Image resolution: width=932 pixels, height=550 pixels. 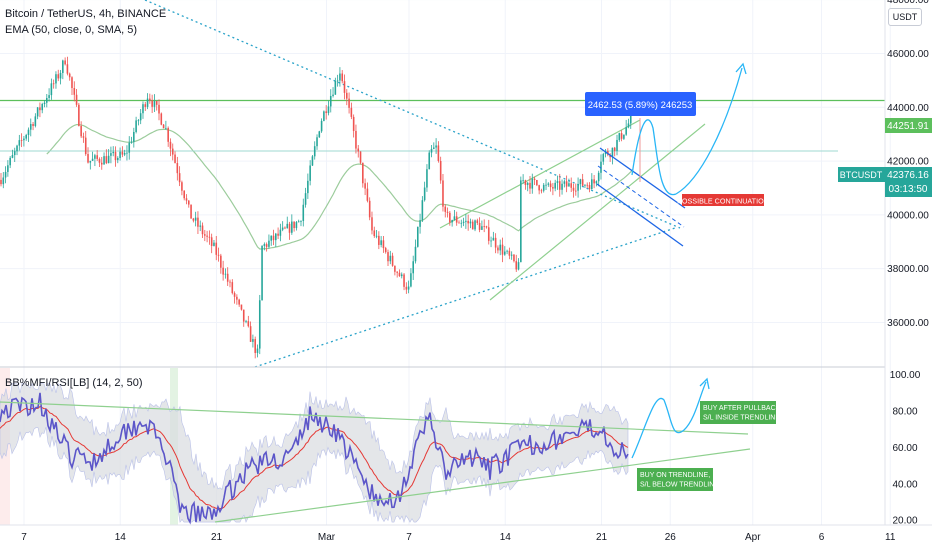 What do you see at coordinates (753, 537) in the screenshot?
I see `time-tick-label: Apr` at bounding box center [753, 537].